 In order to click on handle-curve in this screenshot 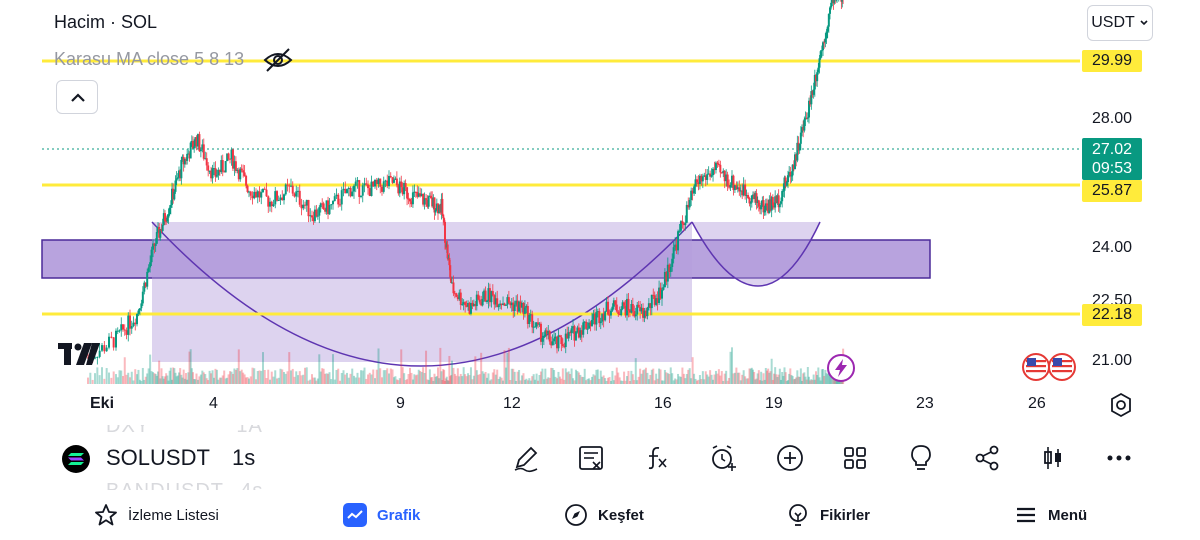, I will do `click(756, 254)`.